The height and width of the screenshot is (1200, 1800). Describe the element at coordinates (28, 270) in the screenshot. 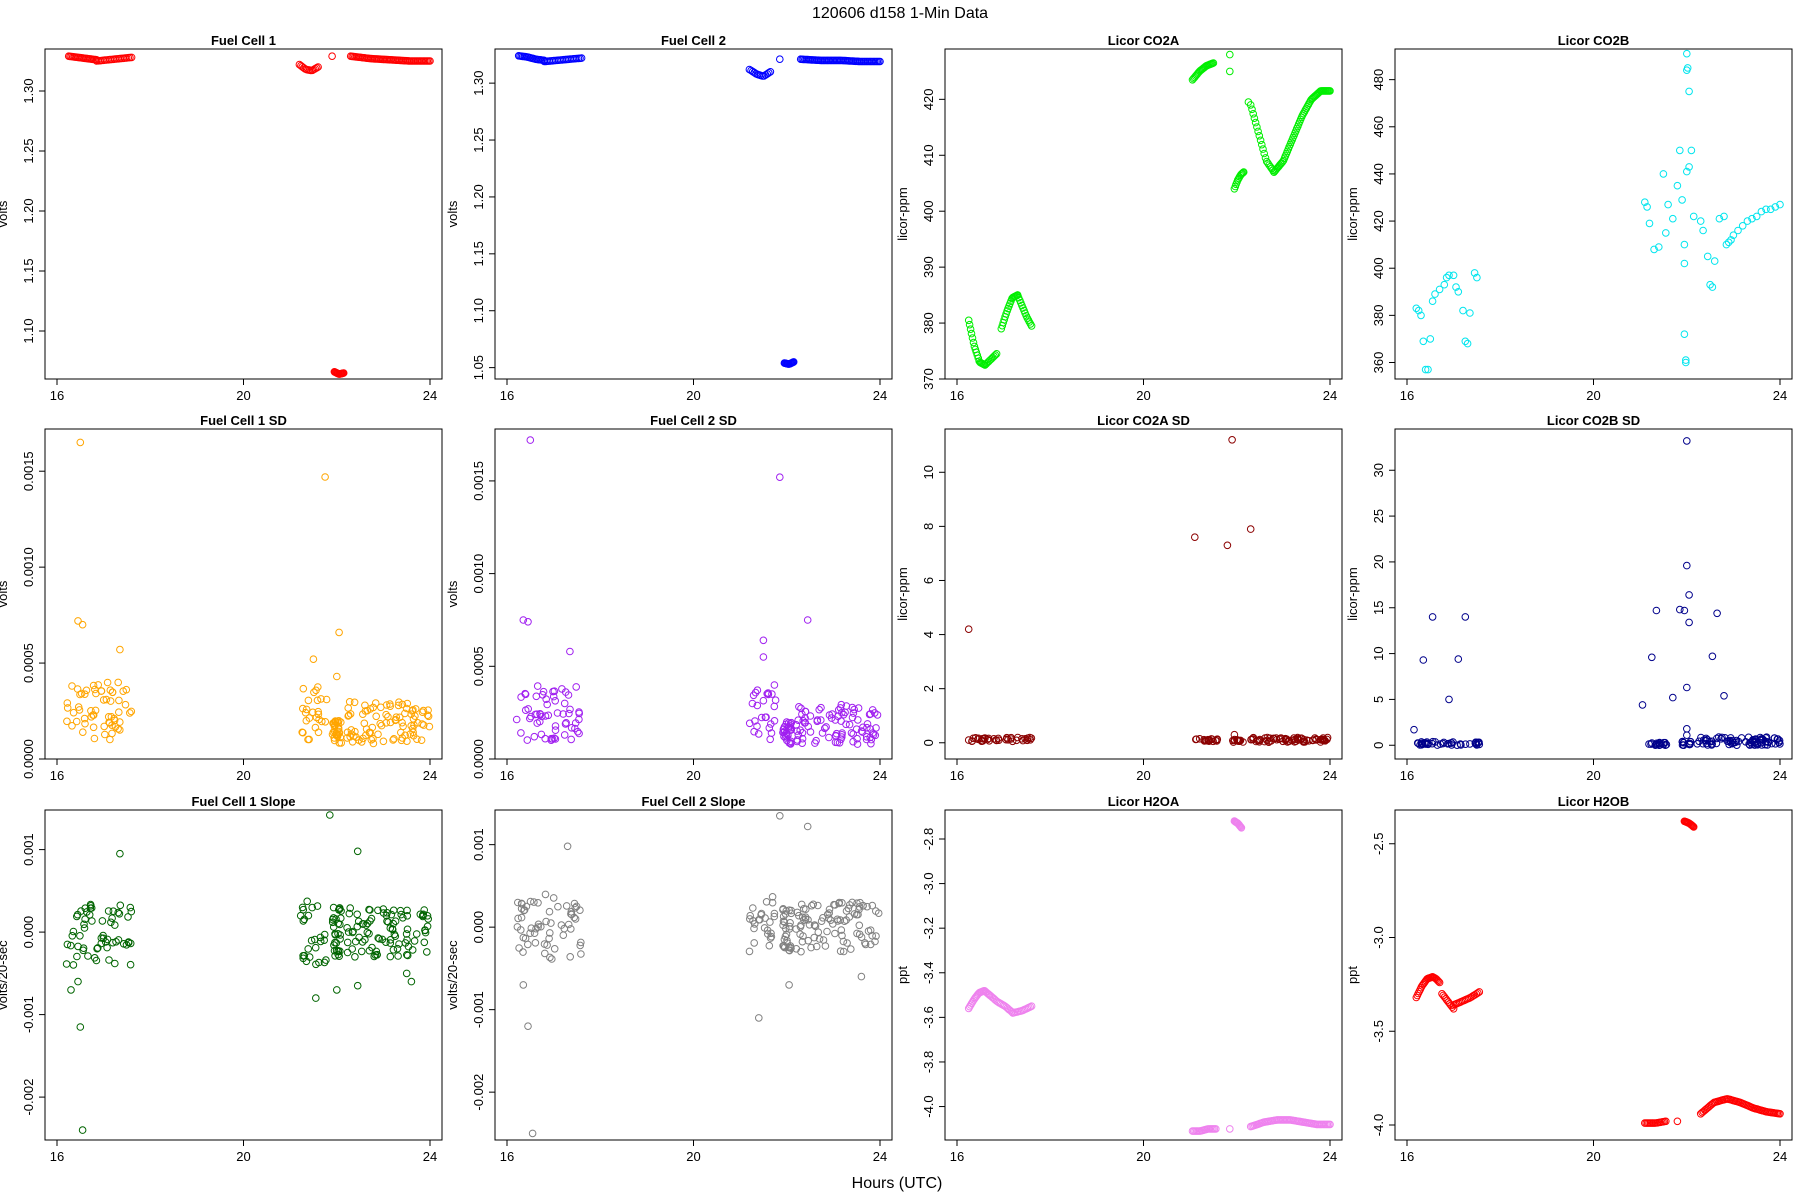

I see `y-tick-label: 1.15` at that location.